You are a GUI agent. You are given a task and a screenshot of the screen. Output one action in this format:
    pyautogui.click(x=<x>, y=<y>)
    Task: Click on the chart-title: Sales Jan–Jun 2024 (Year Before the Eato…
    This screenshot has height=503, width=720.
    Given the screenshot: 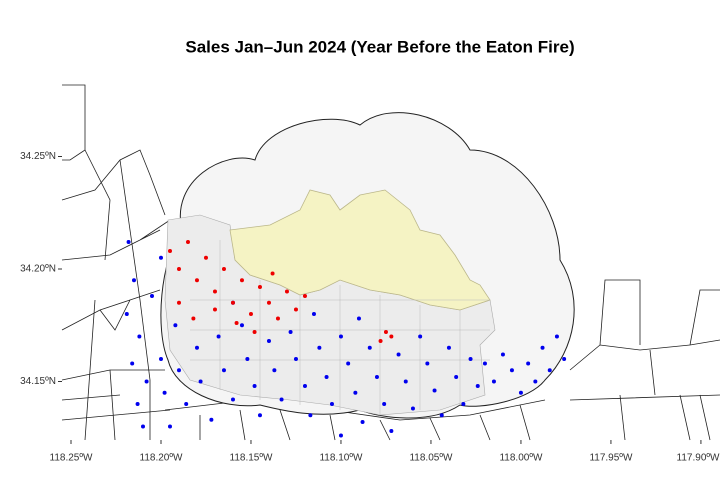 What is the action you would take?
    pyautogui.click(x=379, y=46)
    